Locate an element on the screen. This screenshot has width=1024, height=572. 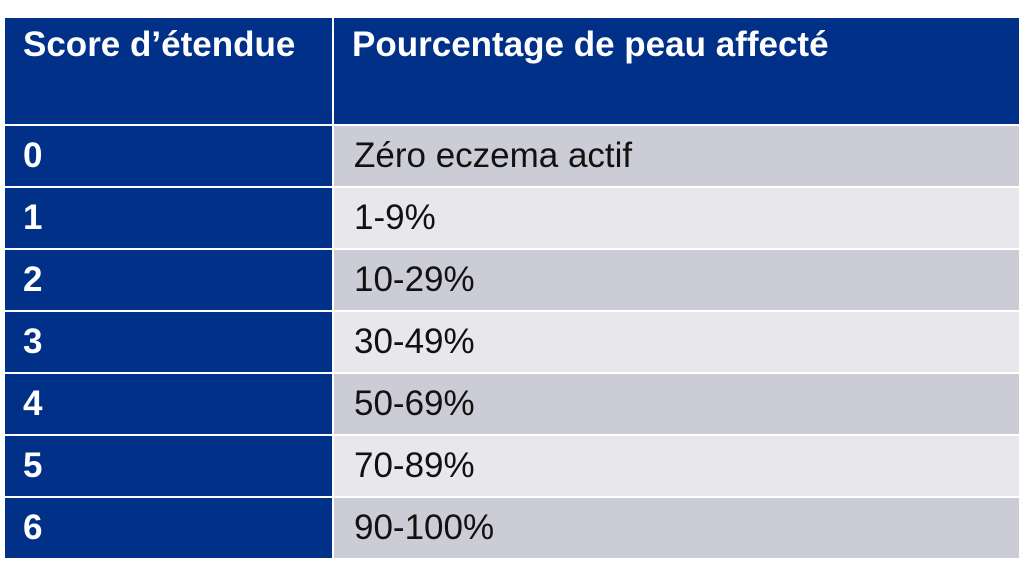
percentage-cell: 30-49% is located at coordinates (676, 342).